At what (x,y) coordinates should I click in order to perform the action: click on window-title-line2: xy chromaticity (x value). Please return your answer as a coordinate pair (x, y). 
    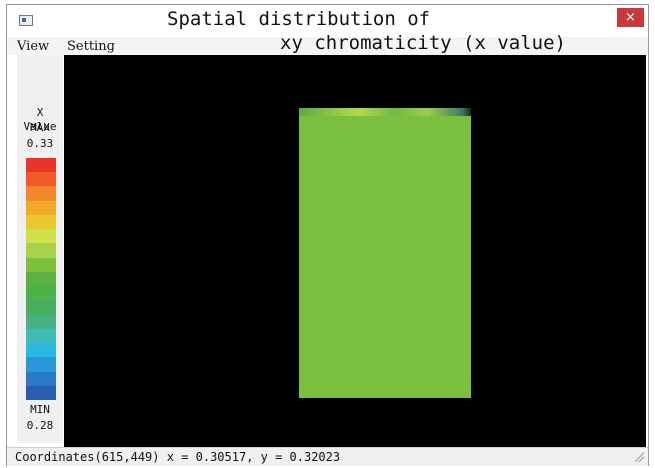
    Looking at the image, I should click on (423, 43).